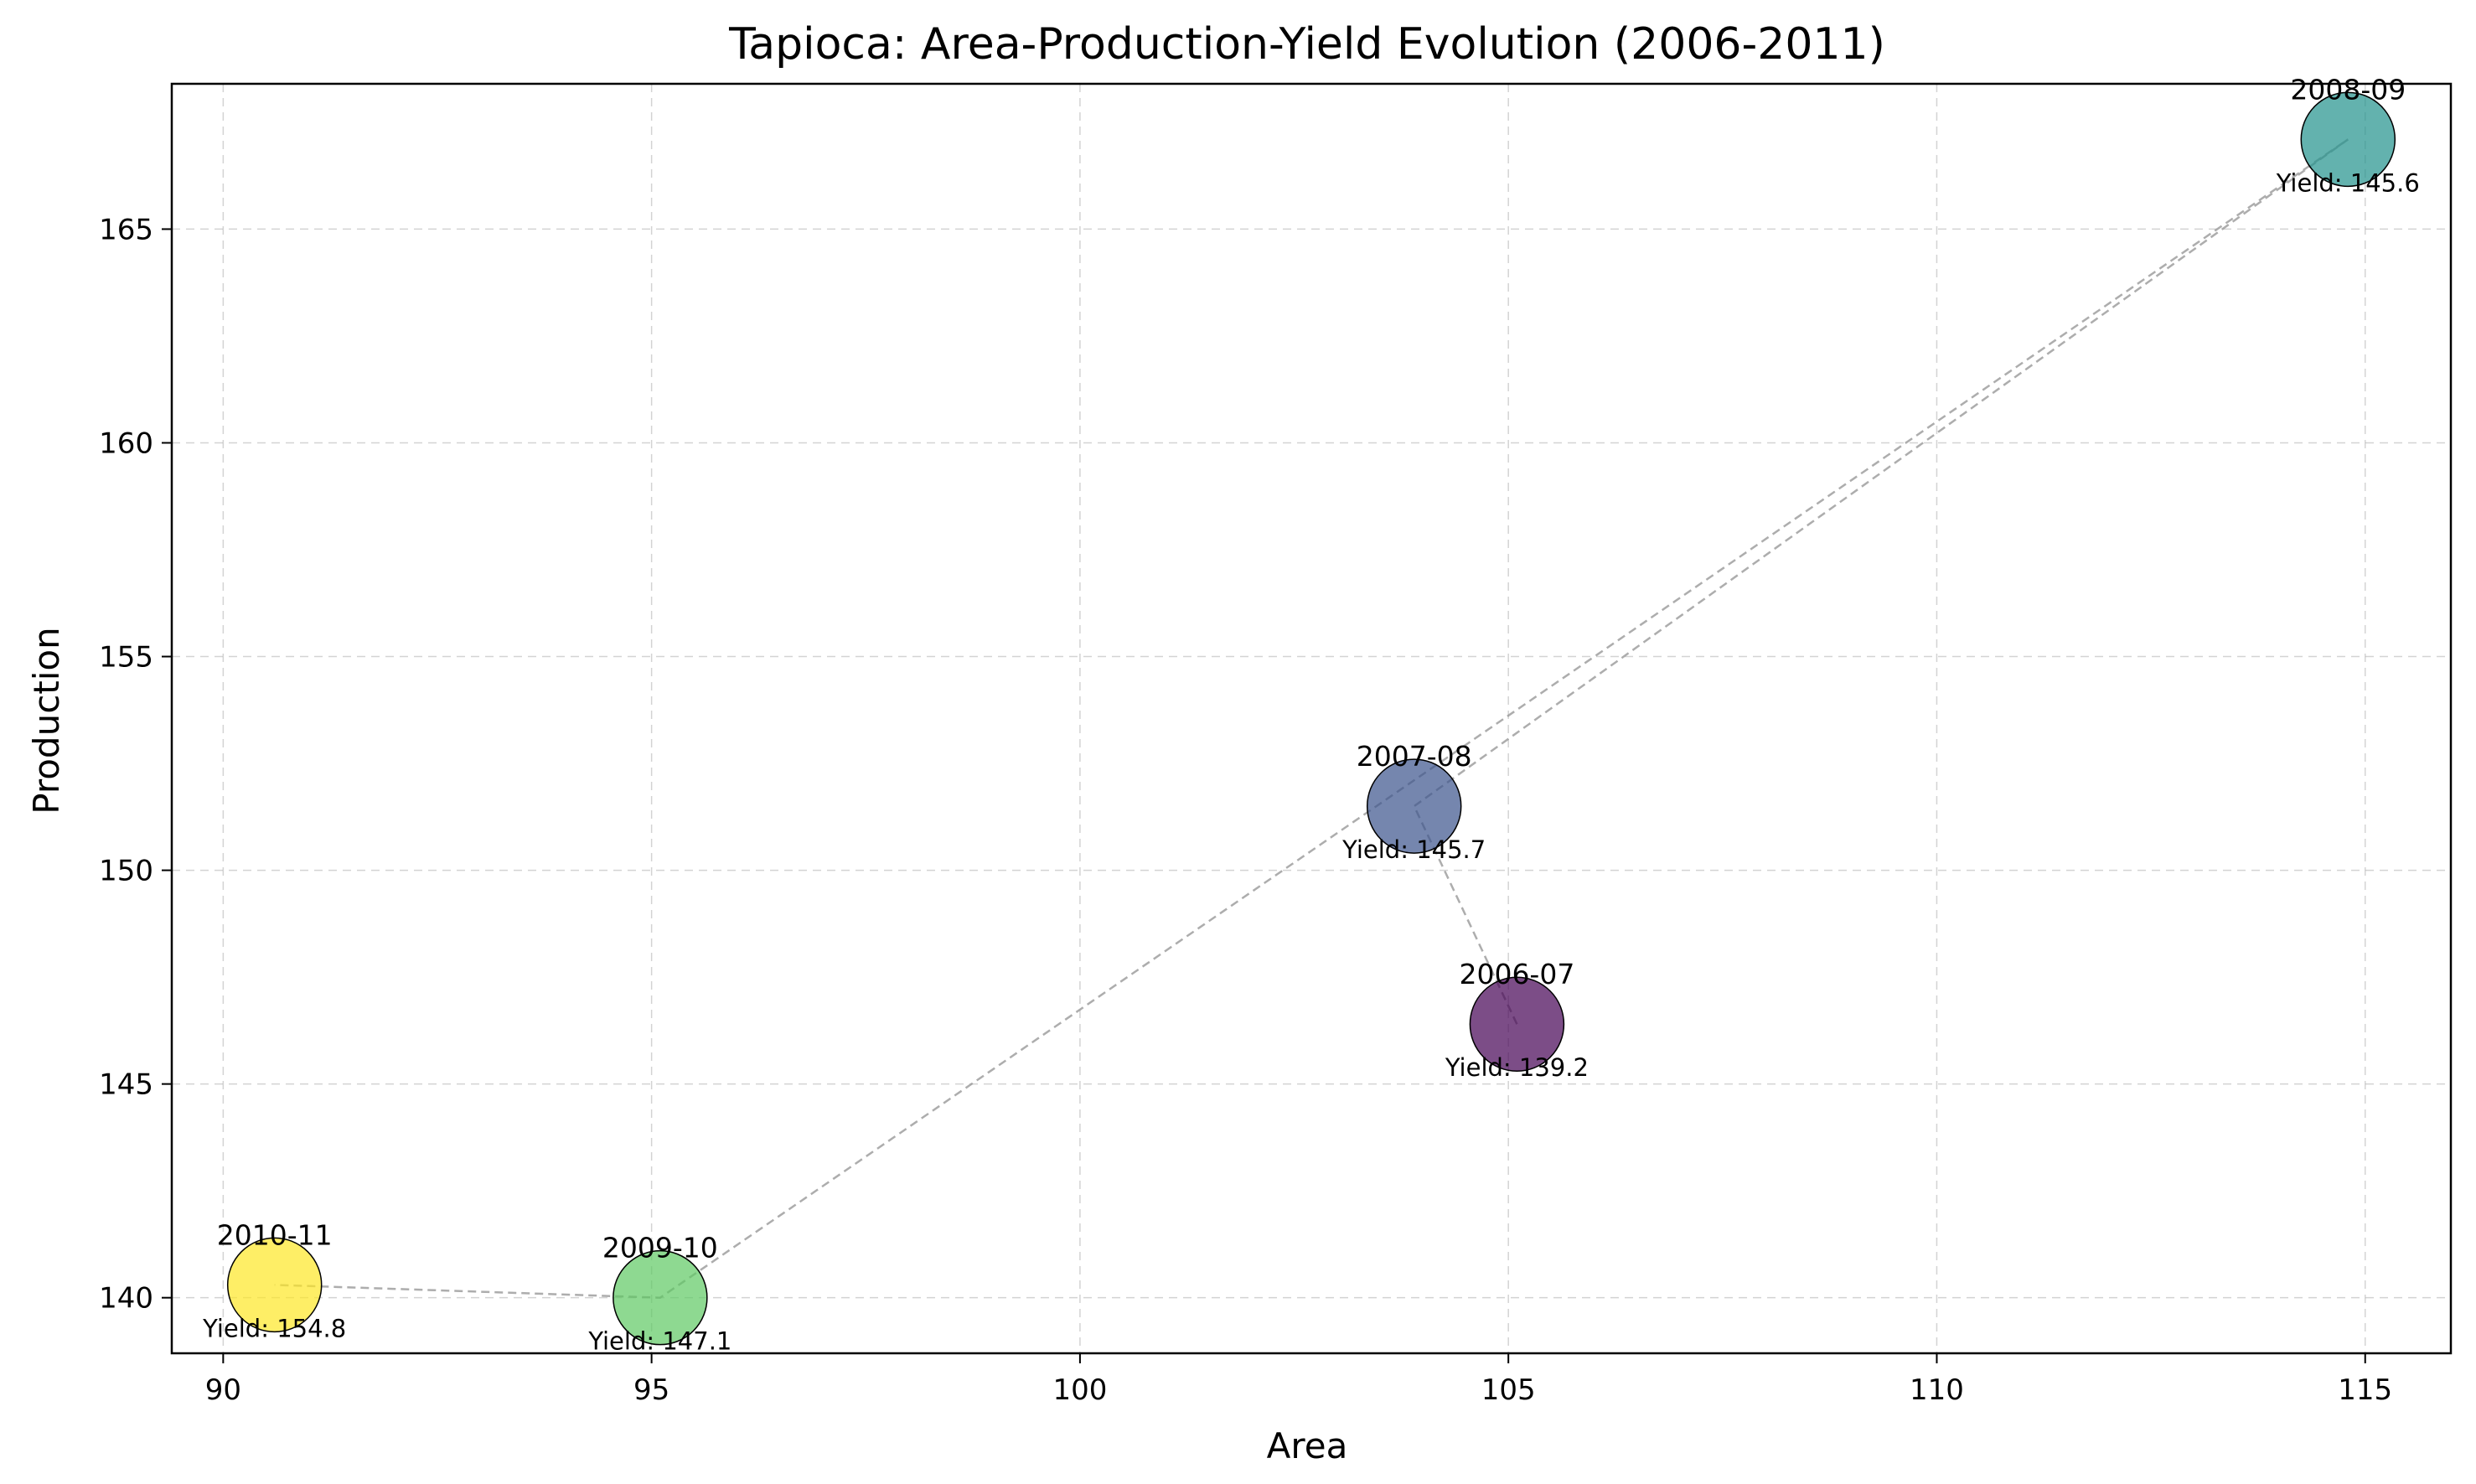 This screenshot has height=1484, width=2476. What do you see at coordinates (1414, 756) in the screenshot?
I see `point-year-label: 2007-08` at bounding box center [1414, 756].